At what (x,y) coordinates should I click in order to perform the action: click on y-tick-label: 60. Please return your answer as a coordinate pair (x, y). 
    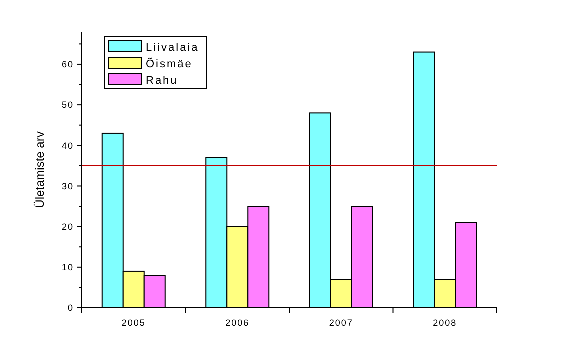
    Looking at the image, I should click on (68, 65).